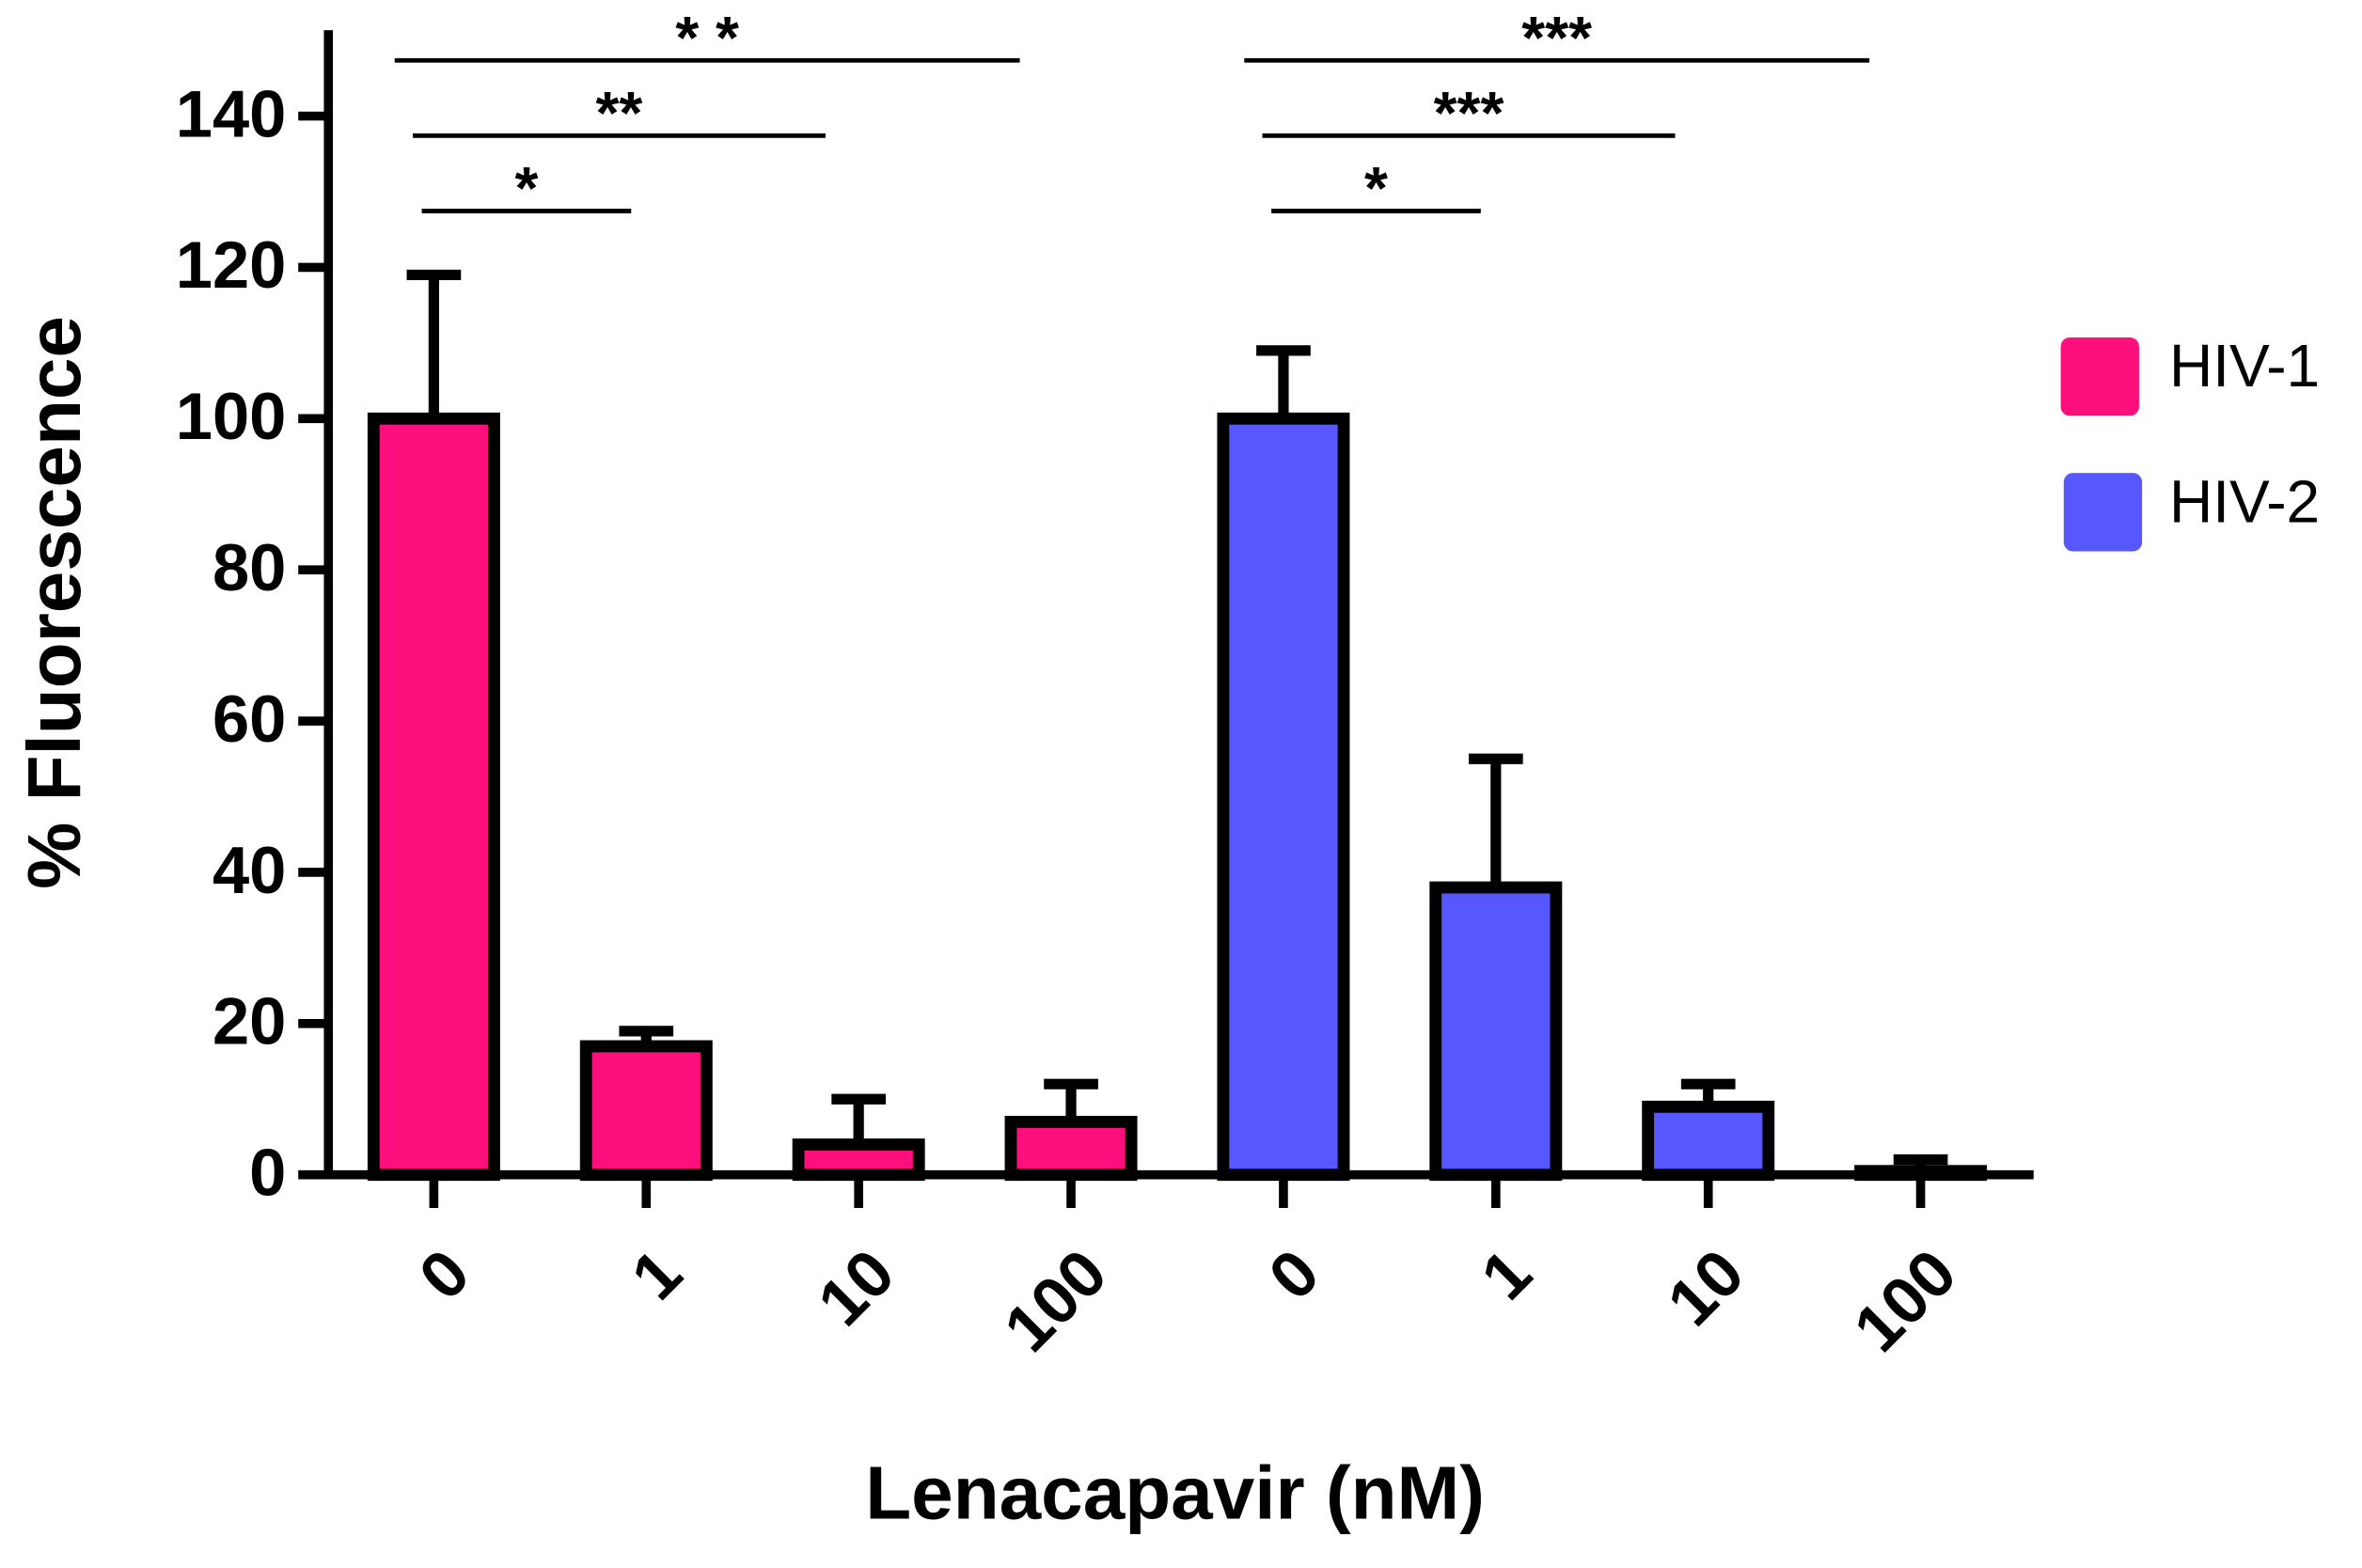  What do you see at coordinates (250, 870) in the screenshot?
I see `y-tick-label: 40` at bounding box center [250, 870].